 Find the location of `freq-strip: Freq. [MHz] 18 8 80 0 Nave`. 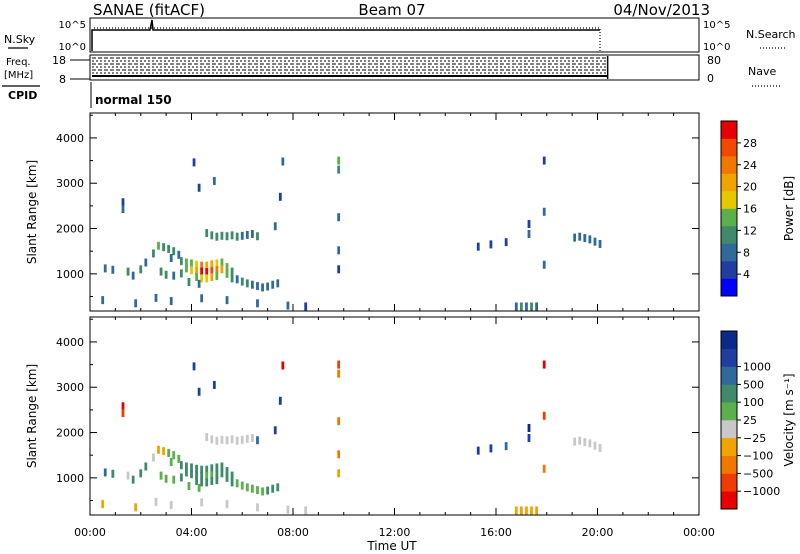

freq-strip: Freq. [MHz] 18 8 80 0 Nave is located at coordinates (392, 70).